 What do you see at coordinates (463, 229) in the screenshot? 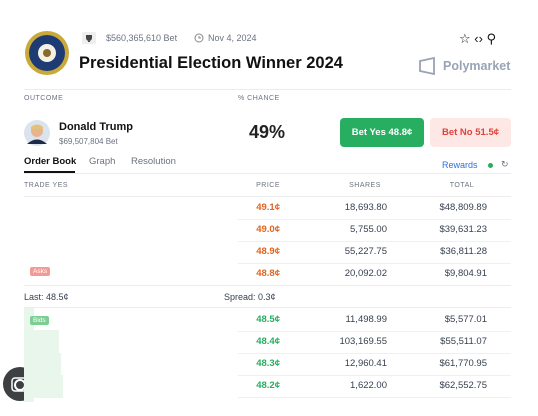
I see `total: $39,631.23` at bounding box center [463, 229].